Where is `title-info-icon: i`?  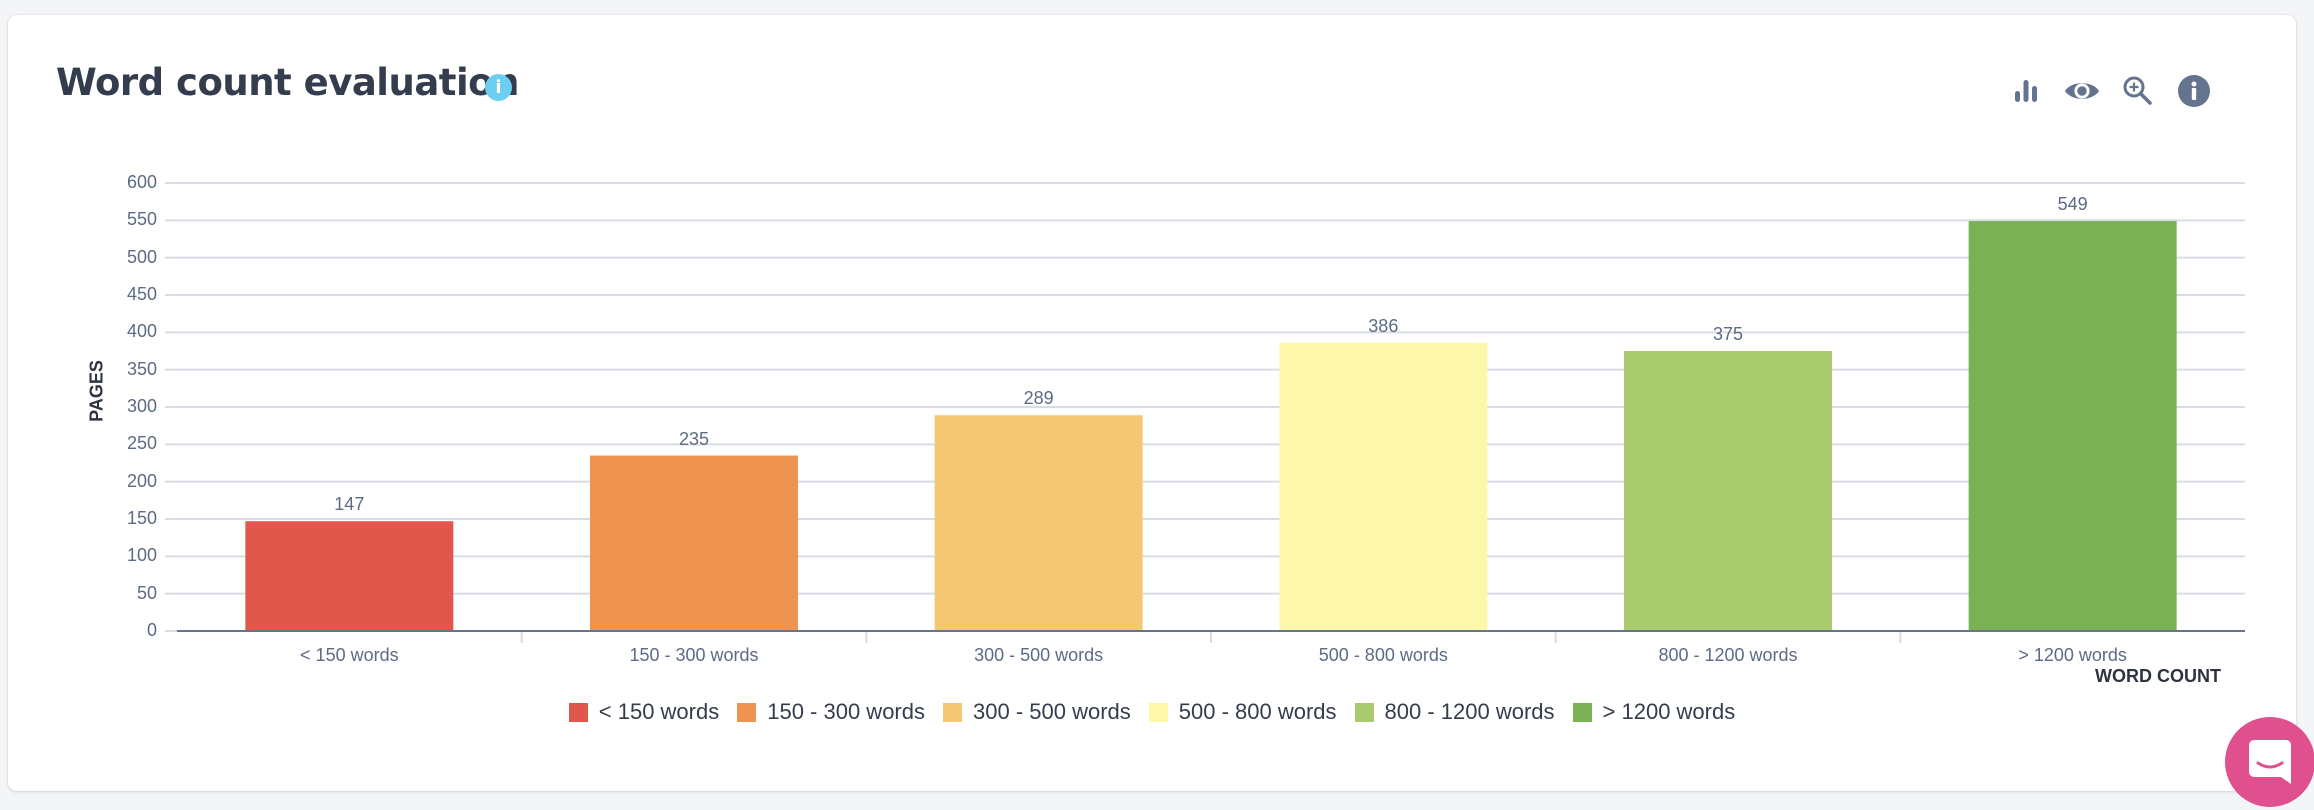
title-info-icon: i is located at coordinates (498, 87).